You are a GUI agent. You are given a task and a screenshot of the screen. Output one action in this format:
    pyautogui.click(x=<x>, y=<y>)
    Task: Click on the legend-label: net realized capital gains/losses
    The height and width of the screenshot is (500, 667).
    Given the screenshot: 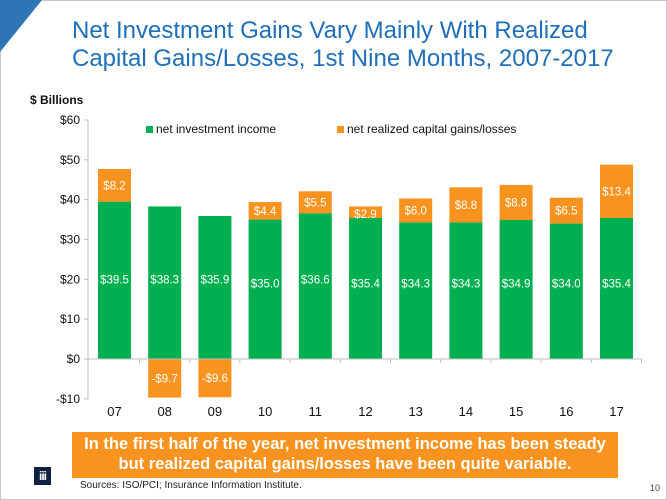 What is the action you would take?
    pyautogui.click(x=431, y=129)
    